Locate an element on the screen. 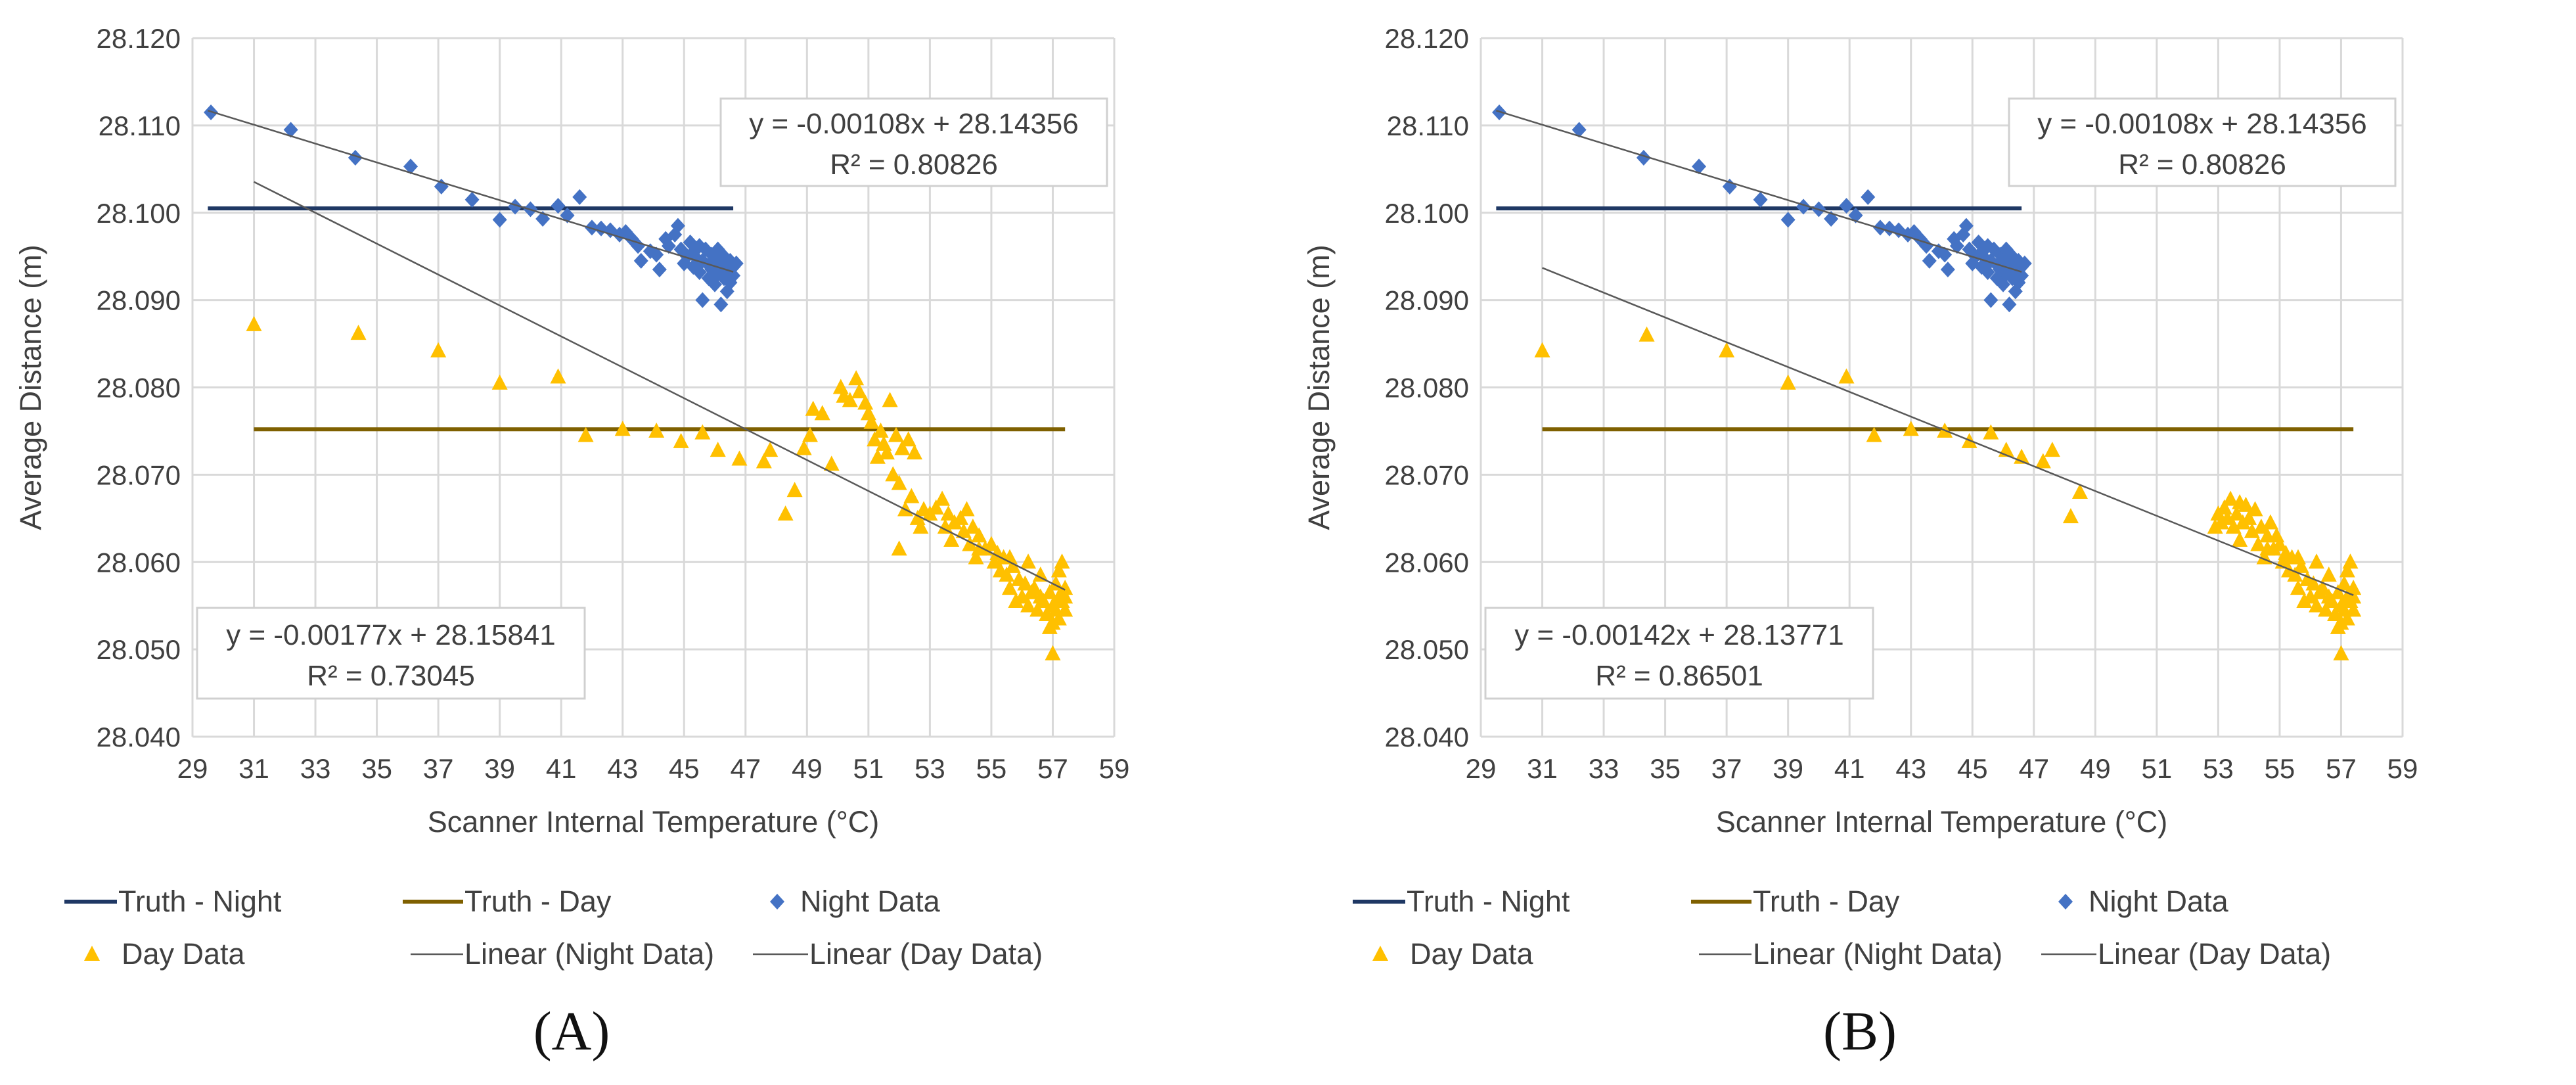  x-tick-label: 49 is located at coordinates (807, 769).